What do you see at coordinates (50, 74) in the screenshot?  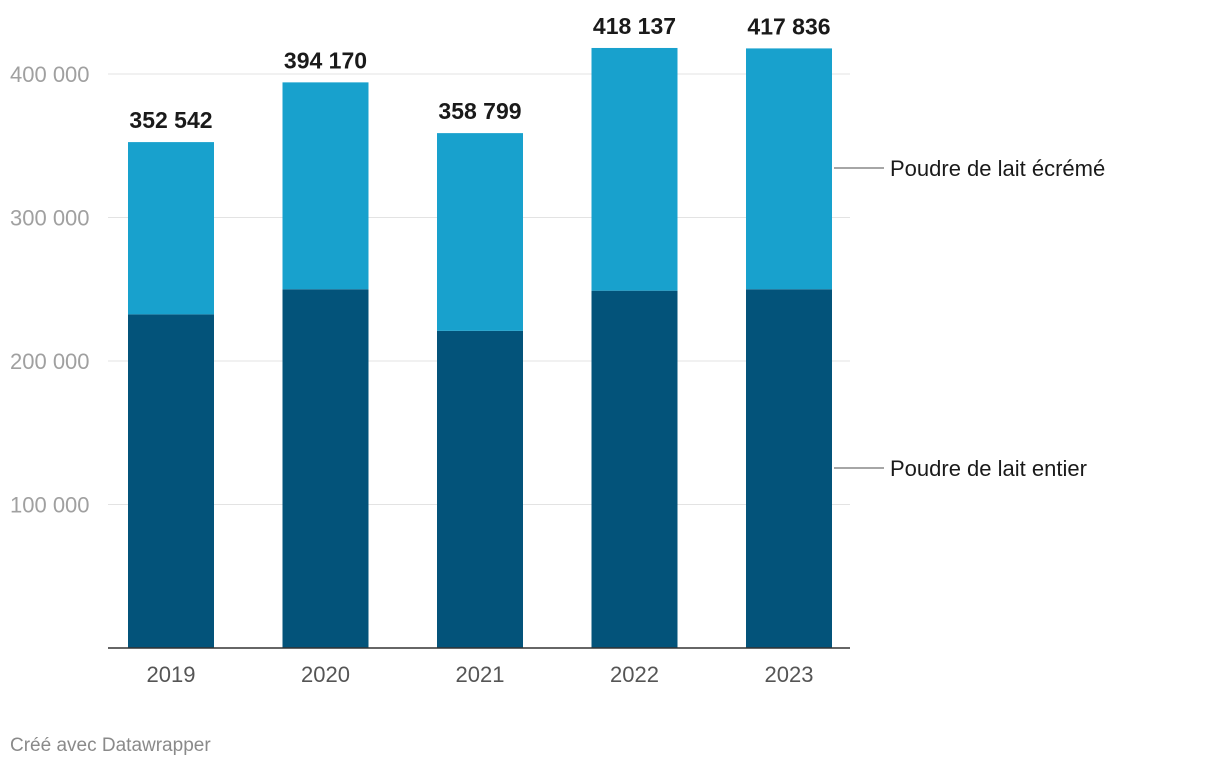 I see `y-tick-label: 400 000` at bounding box center [50, 74].